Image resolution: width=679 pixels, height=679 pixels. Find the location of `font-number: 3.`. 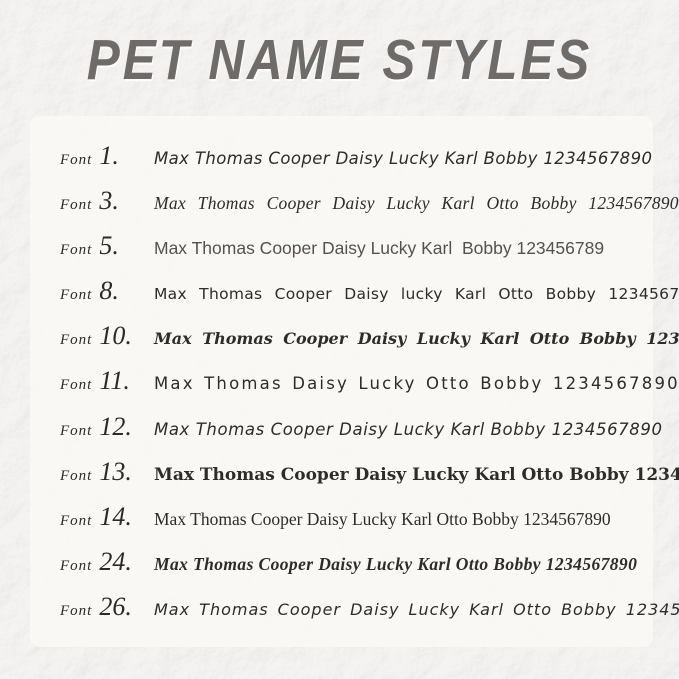

font-number: 3. is located at coordinates (109, 201).